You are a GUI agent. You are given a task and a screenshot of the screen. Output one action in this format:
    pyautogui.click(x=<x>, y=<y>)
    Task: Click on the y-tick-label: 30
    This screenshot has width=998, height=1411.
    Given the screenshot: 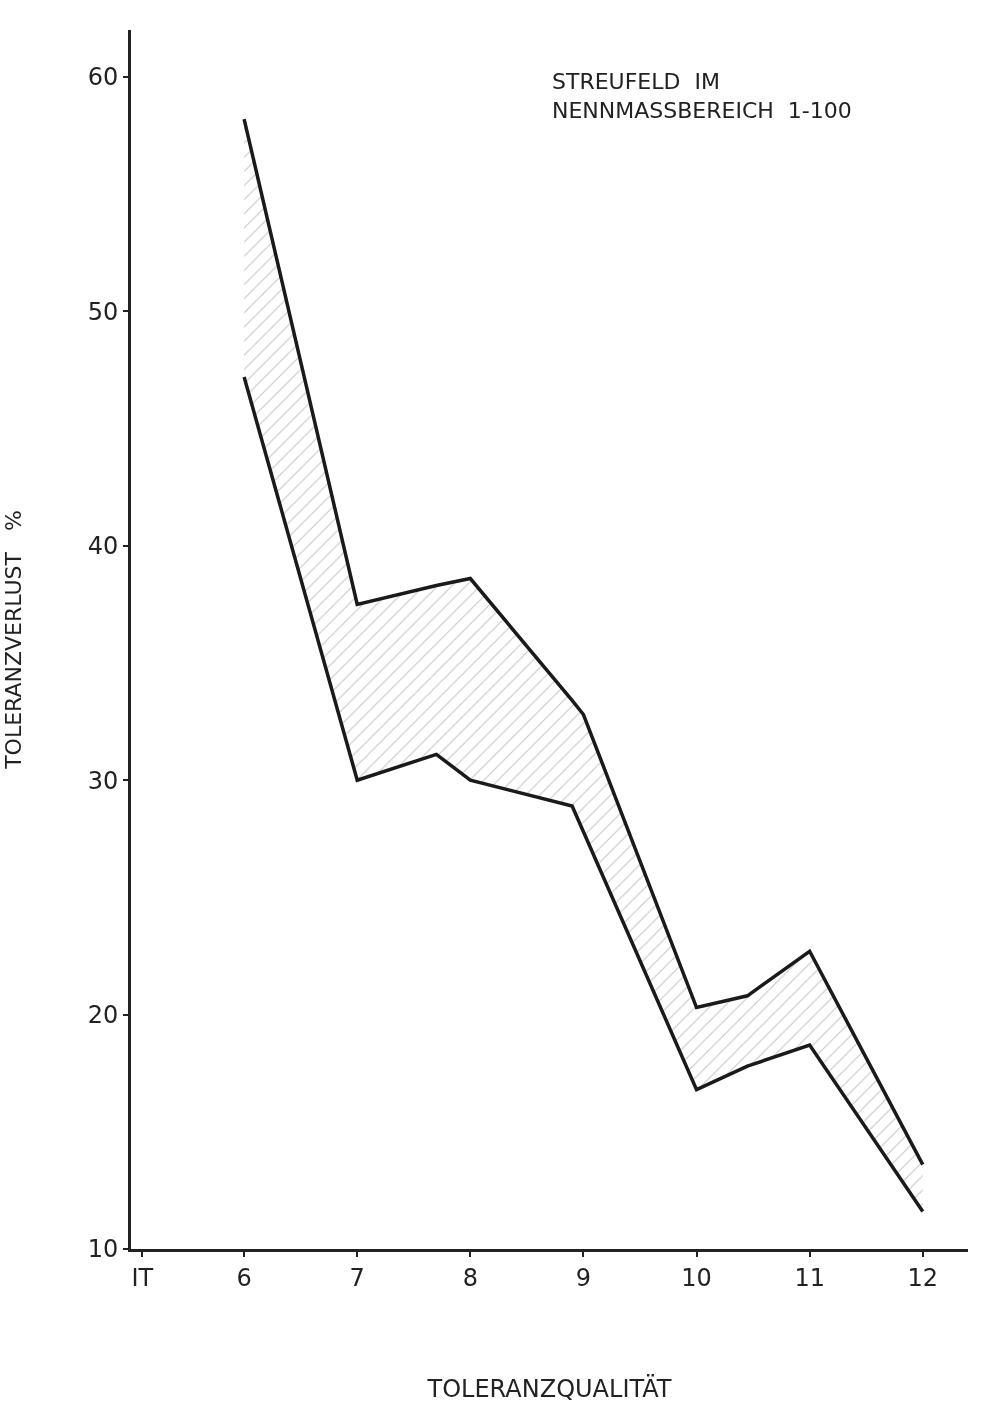 What is the action you would take?
    pyautogui.click(x=103, y=780)
    